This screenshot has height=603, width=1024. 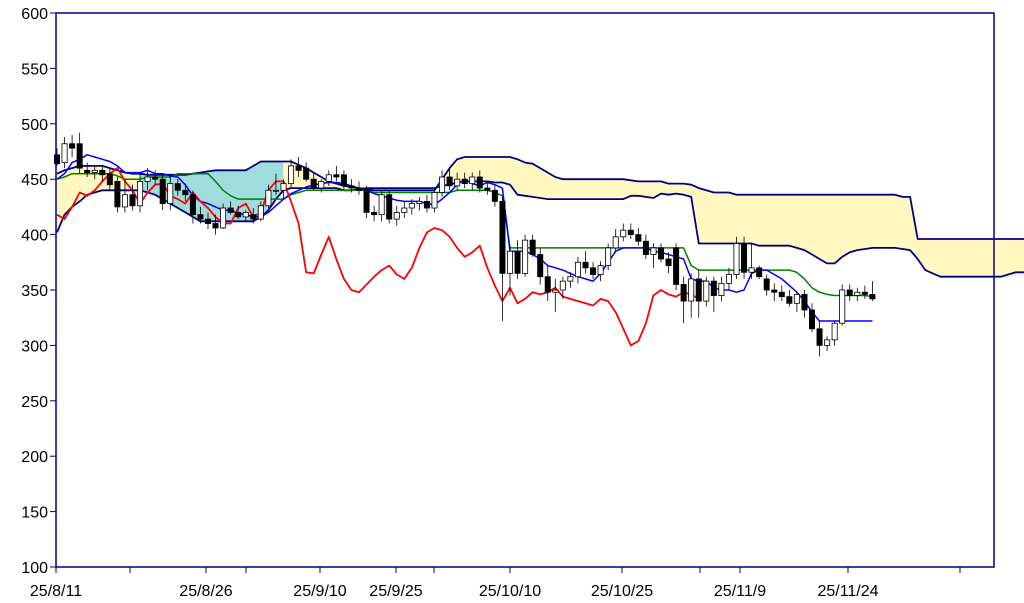 I want to click on x-tick-label: 25/9/25, so click(x=395, y=591).